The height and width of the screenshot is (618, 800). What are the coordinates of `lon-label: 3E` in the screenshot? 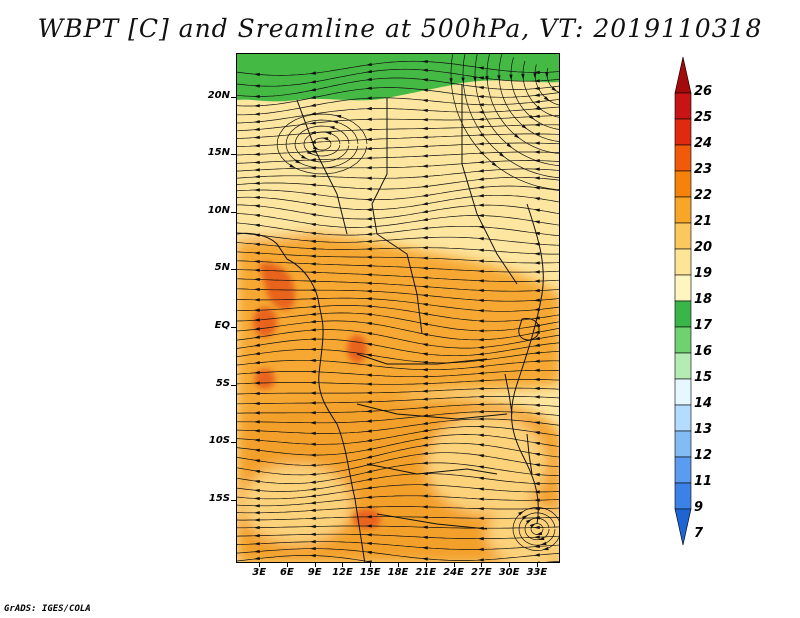 It's located at (259, 572).